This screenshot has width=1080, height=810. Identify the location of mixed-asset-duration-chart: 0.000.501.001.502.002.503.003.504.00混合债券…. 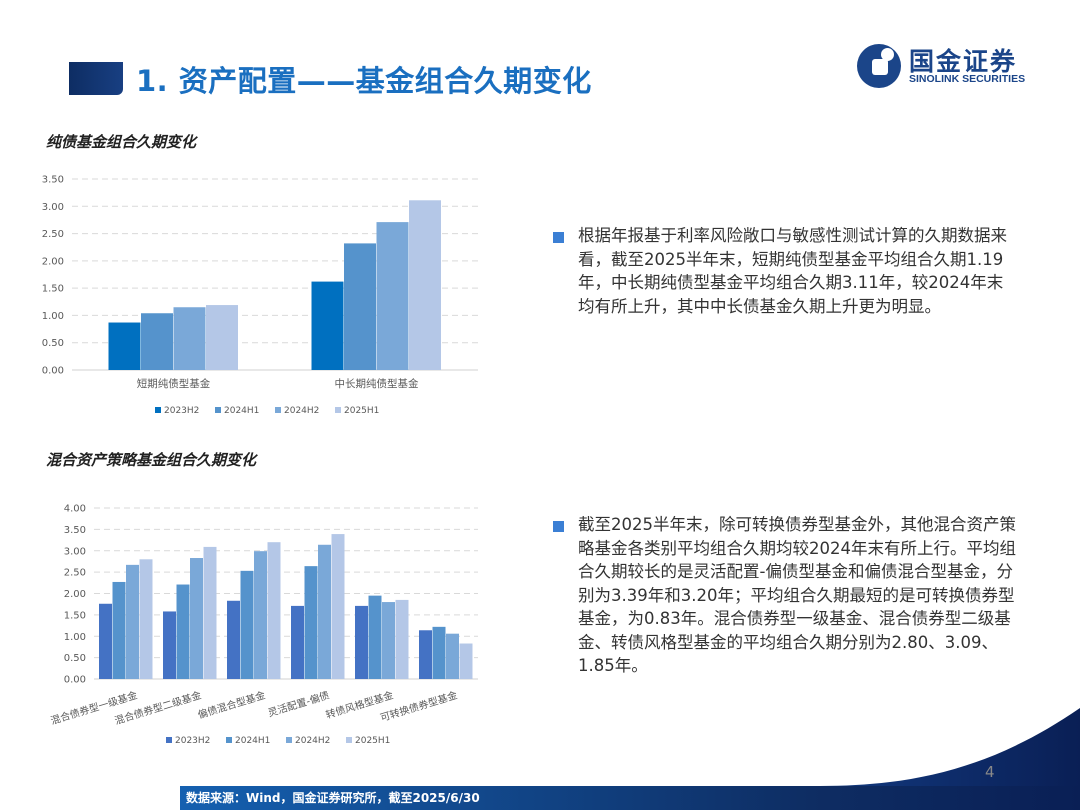
(263, 625).